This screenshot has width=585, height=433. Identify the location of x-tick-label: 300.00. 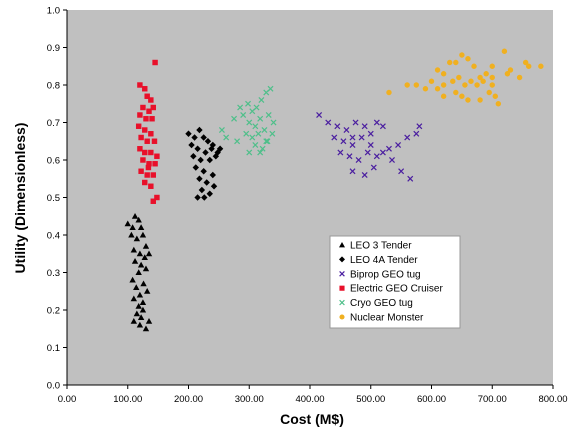
(249, 399).